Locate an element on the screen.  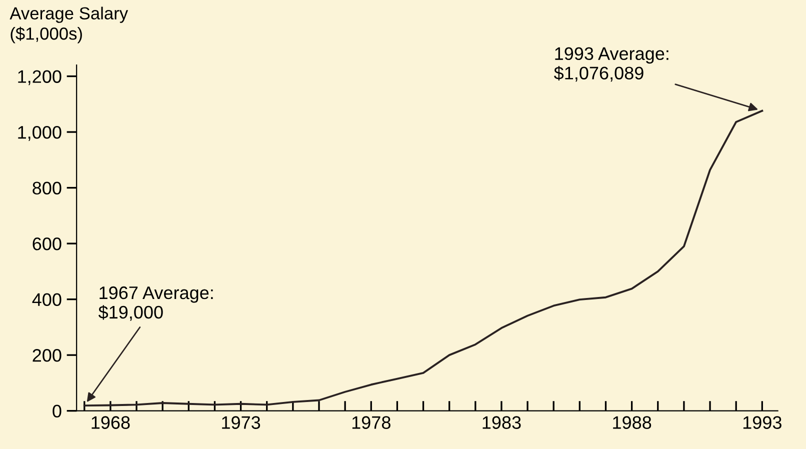
x-tick-label: 1978 is located at coordinates (371, 422).